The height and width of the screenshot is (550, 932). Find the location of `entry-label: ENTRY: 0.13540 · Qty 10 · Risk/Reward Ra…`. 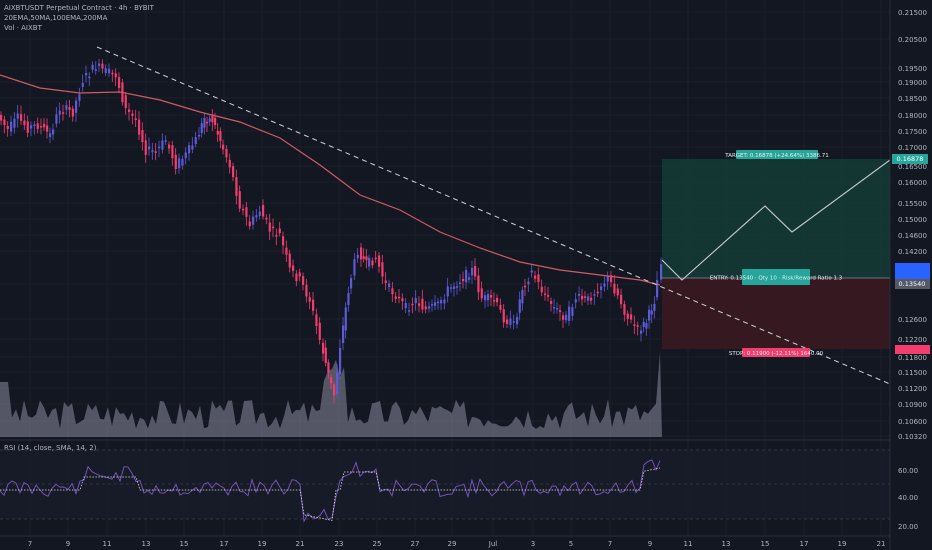

entry-label: ENTRY: 0.13540 · Qty 10 · Risk/Reward Ra… is located at coordinates (776, 277).